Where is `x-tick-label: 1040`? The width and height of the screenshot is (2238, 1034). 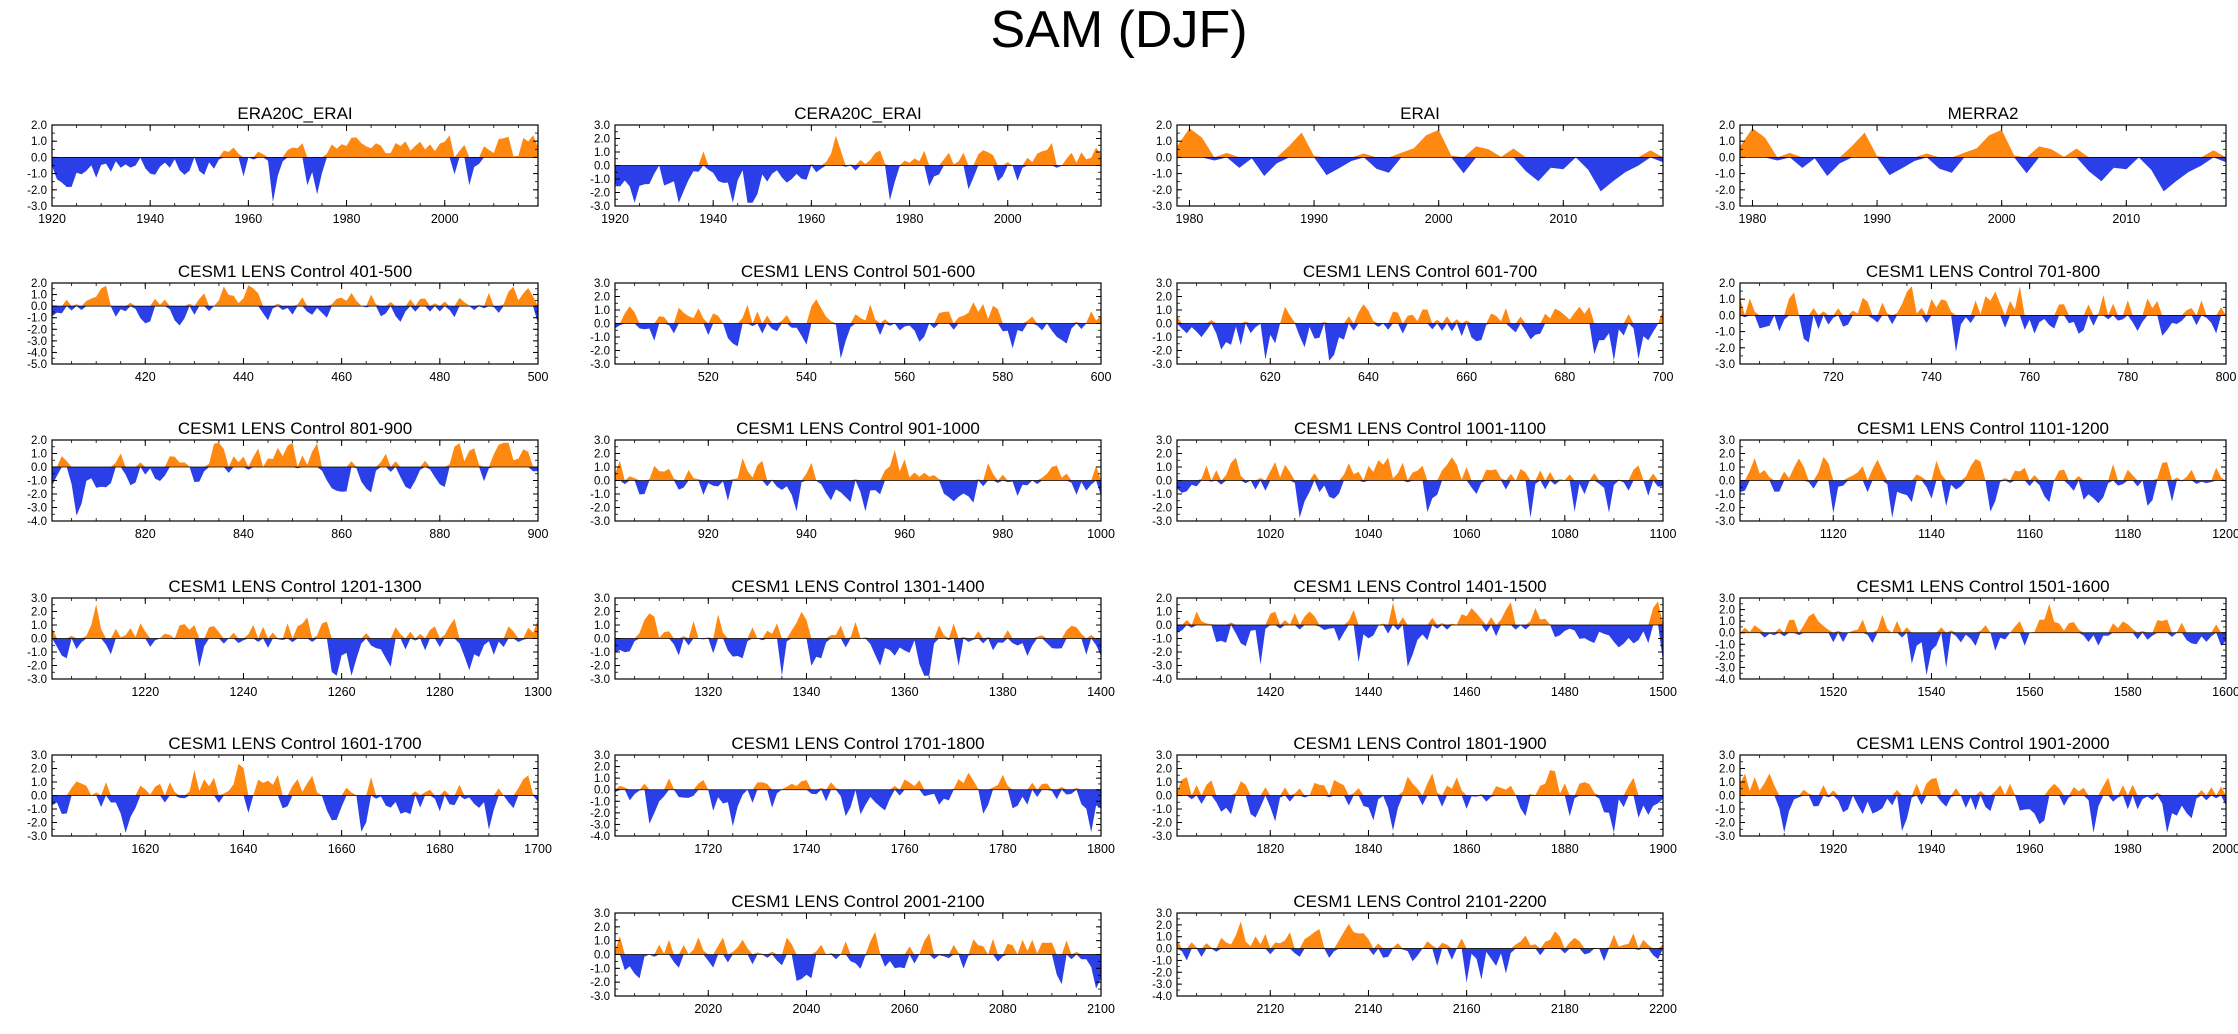
x-tick-label: 1040 is located at coordinates (1369, 534).